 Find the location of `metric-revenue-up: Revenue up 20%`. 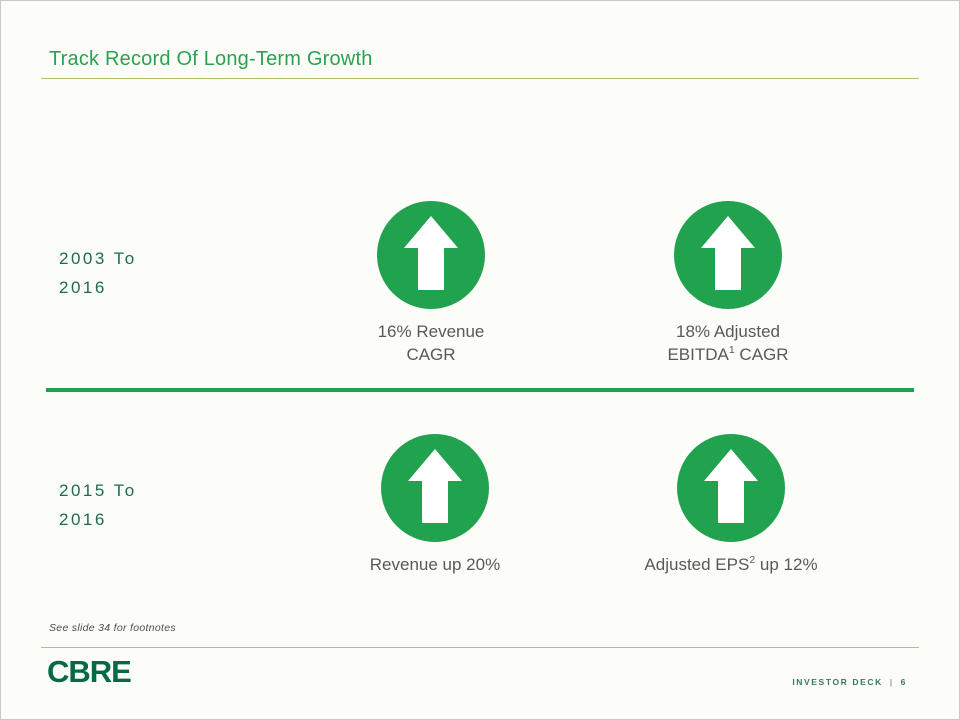

metric-revenue-up: Revenue up 20% is located at coordinates (435, 505).